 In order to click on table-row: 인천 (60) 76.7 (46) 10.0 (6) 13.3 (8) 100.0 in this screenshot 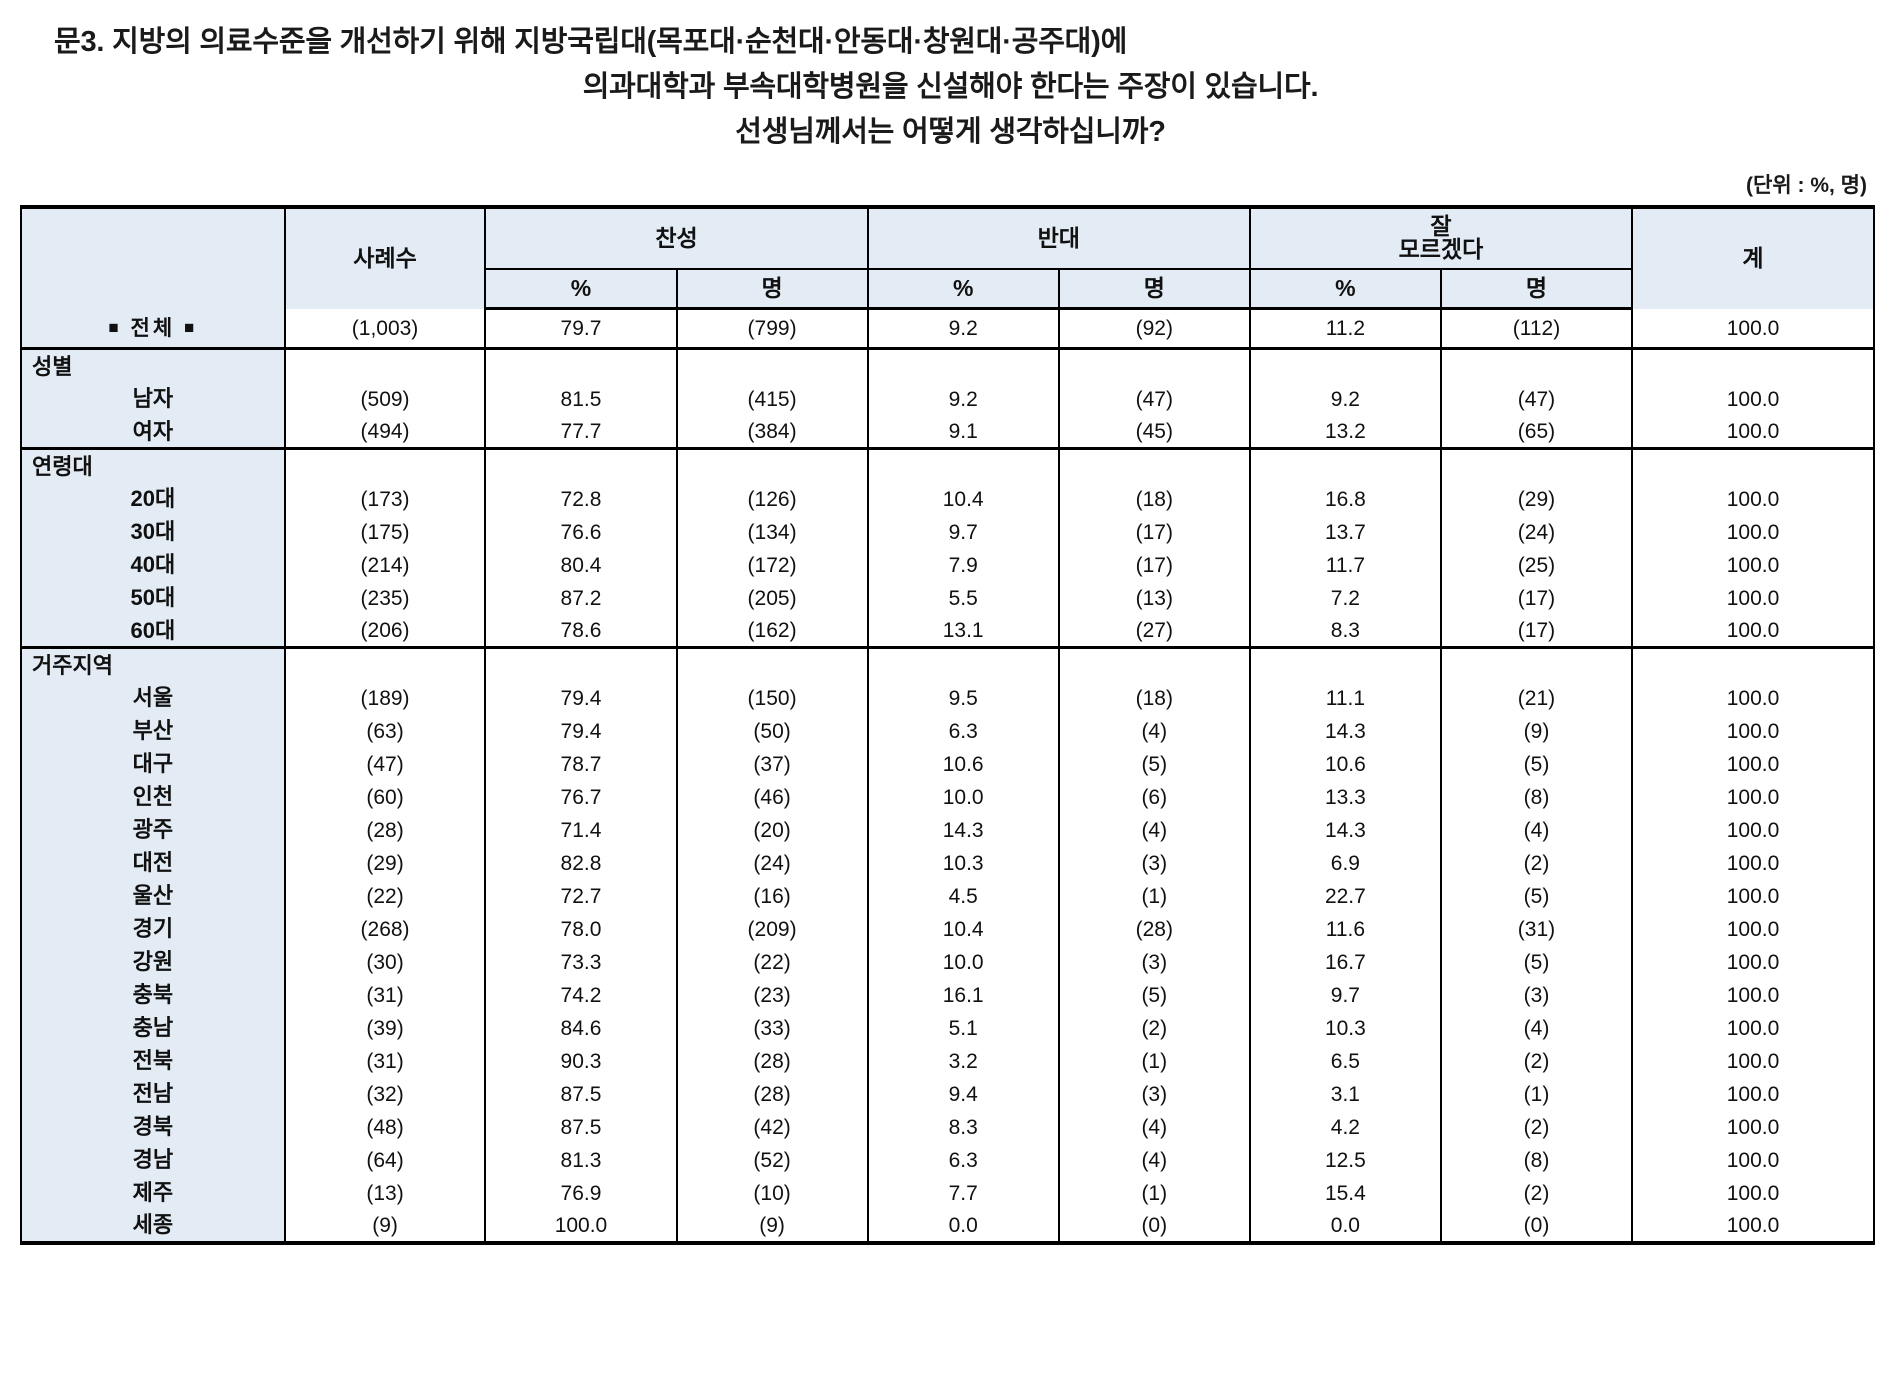, I will do `click(947, 797)`.